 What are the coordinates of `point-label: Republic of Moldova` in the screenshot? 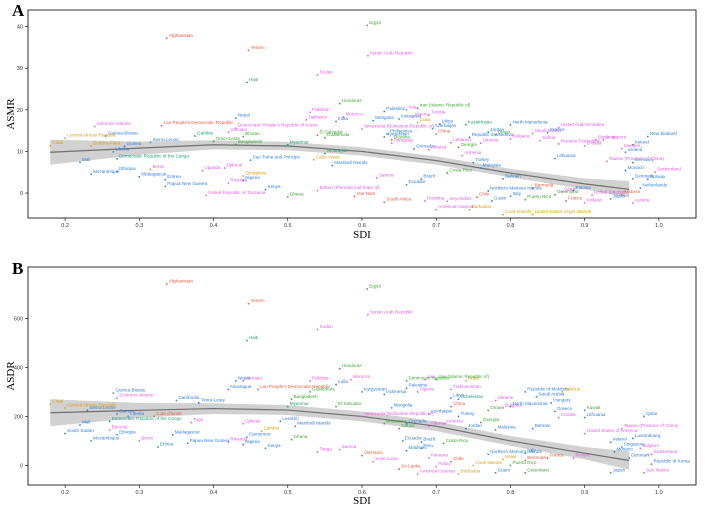 It's located at (548, 388).